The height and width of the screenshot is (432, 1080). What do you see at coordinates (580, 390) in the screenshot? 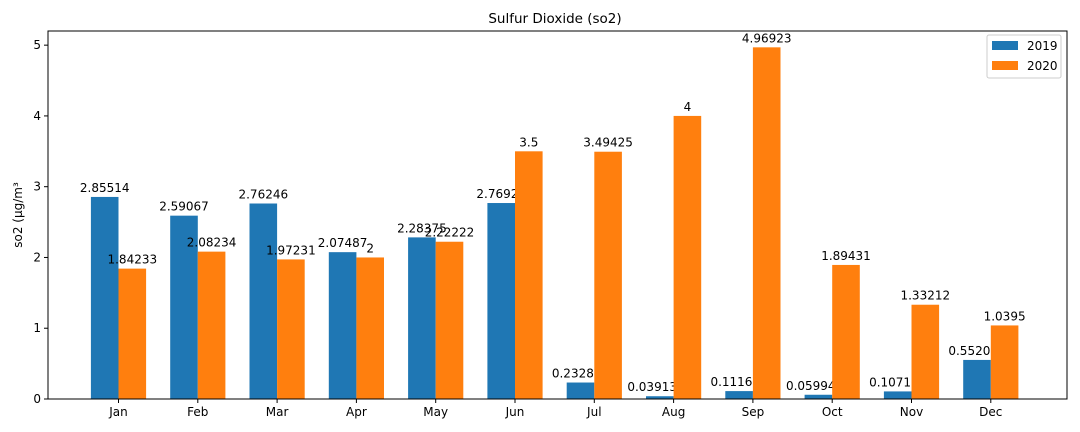
I see `bar-2019-jul` at bounding box center [580, 390].